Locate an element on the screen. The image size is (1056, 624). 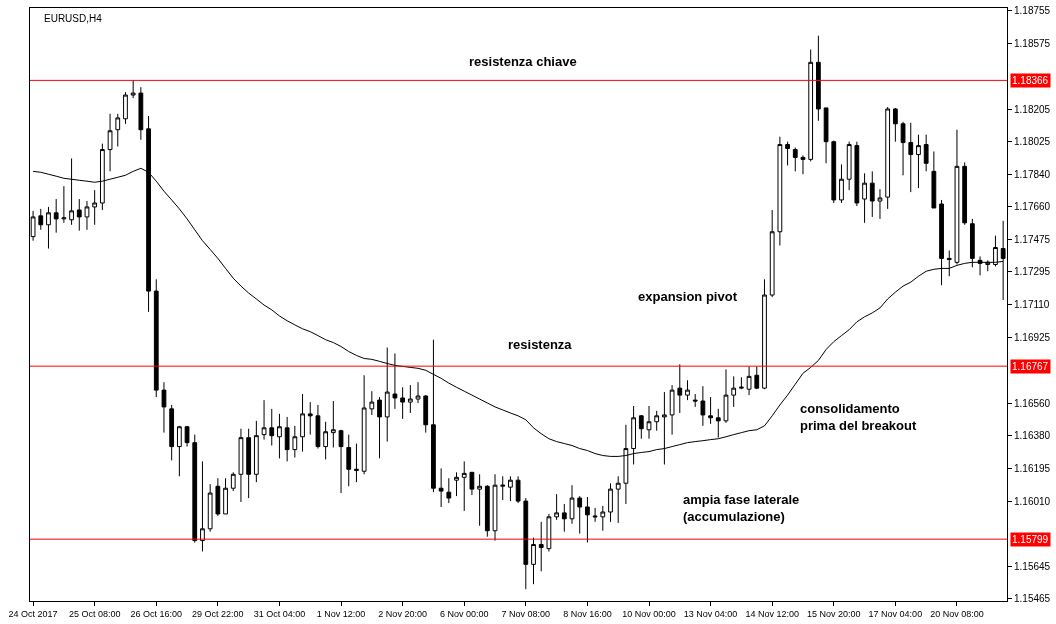
x-tick-label: 2 Nov 20:00 is located at coordinates (402, 613).